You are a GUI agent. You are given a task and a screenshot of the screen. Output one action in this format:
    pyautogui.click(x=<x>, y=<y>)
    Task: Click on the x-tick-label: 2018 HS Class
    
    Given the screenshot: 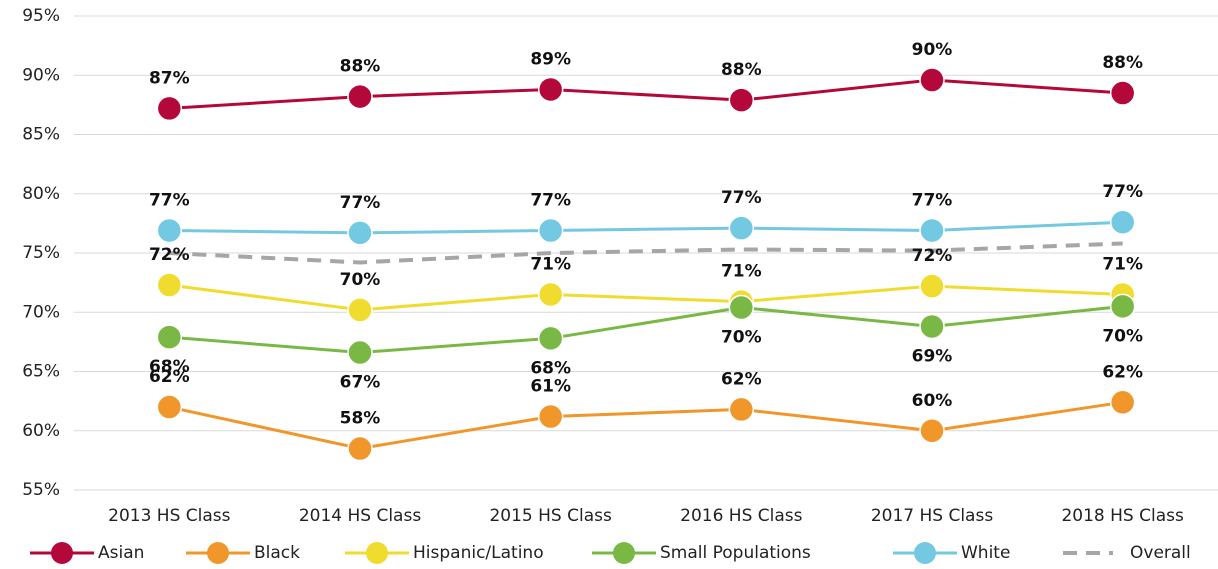 What is the action you would take?
    pyautogui.click(x=1122, y=516)
    